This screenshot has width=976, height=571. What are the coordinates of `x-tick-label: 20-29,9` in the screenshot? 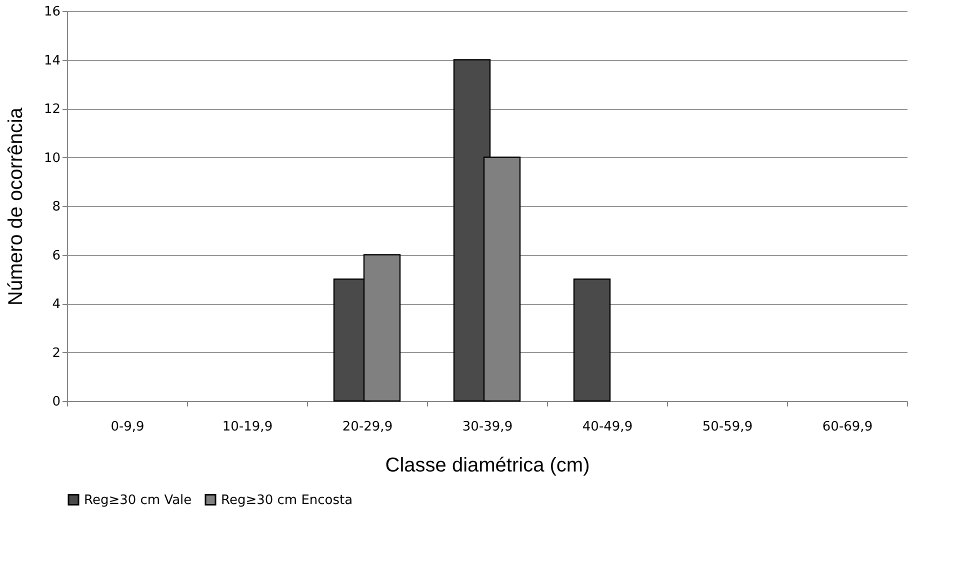 It's located at (367, 427).